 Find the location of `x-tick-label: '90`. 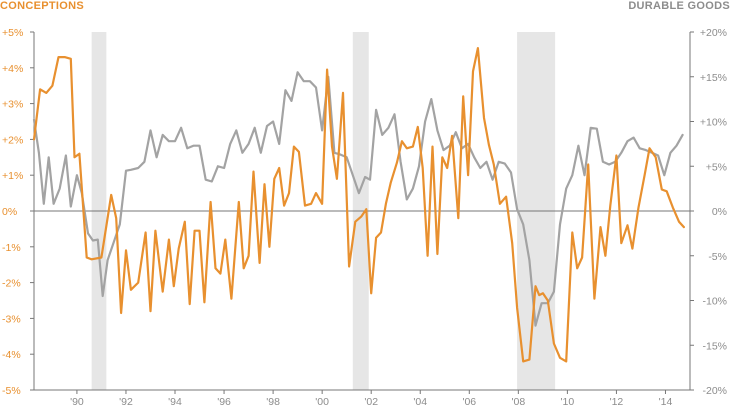

x-tick-label: '90 is located at coordinates (77, 402).